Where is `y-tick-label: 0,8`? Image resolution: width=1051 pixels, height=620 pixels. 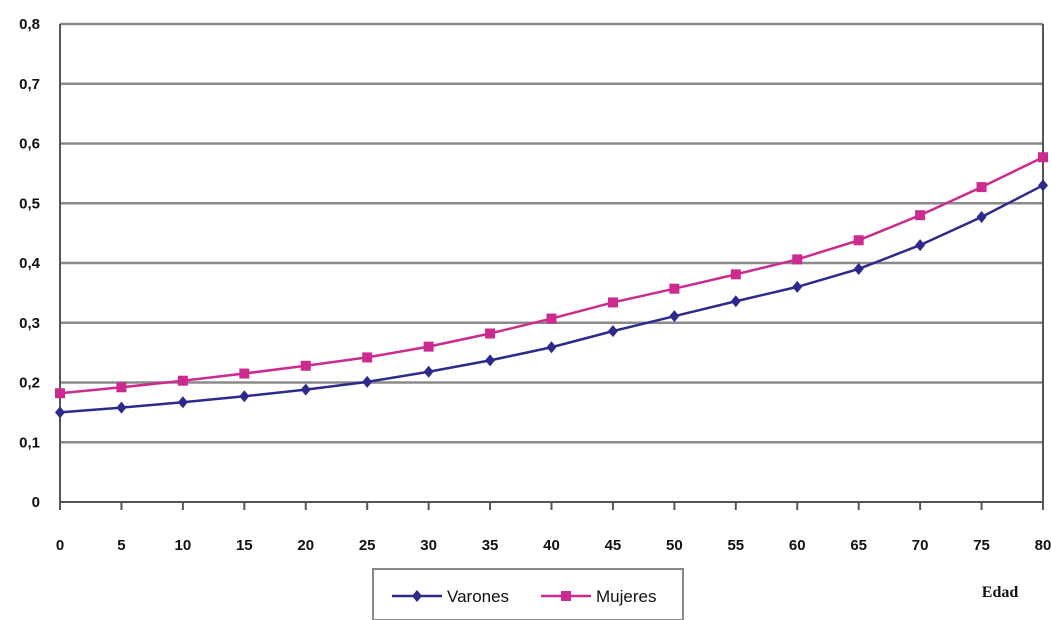 y-tick-label: 0,8 is located at coordinates (29, 24).